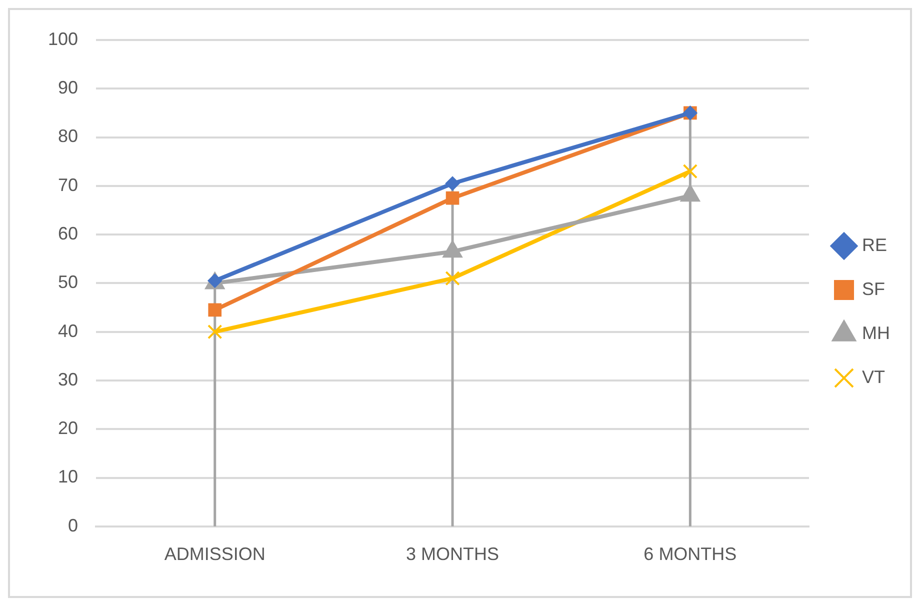  What do you see at coordinates (63, 38) in the screenshot?
I see `y-tick-label: 100` at bounding box center [63, 38].